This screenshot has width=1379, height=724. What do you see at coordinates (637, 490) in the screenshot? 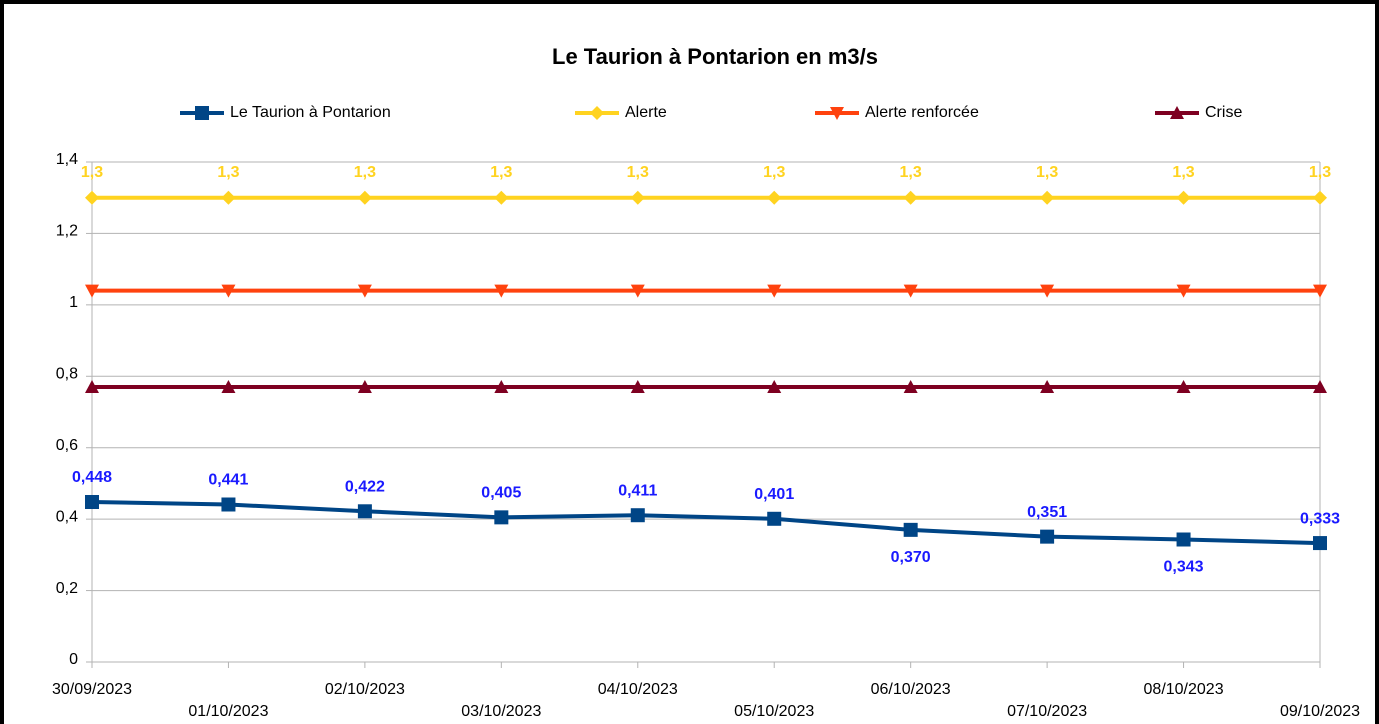
I see `data-label: 0,411` at bounding box center [637, 490].